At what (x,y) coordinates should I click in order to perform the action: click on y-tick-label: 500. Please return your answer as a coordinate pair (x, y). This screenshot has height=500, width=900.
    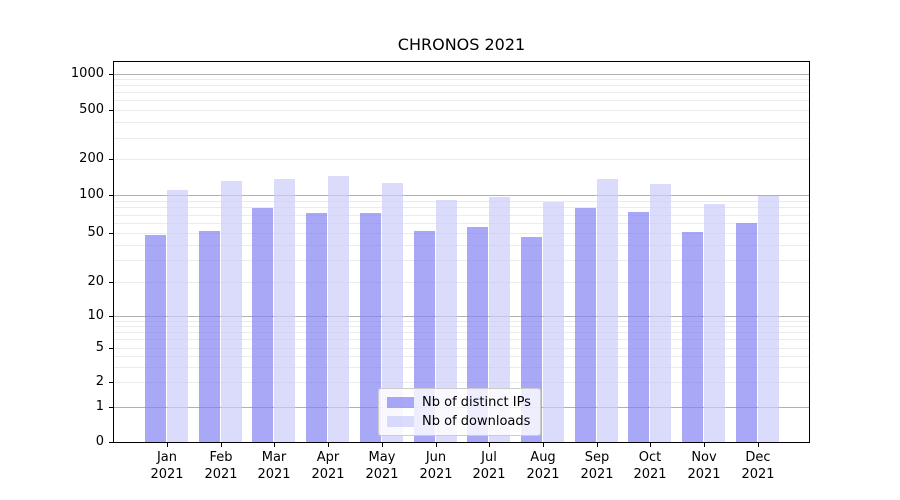
    Looking at the image, I should click on (91, 109).